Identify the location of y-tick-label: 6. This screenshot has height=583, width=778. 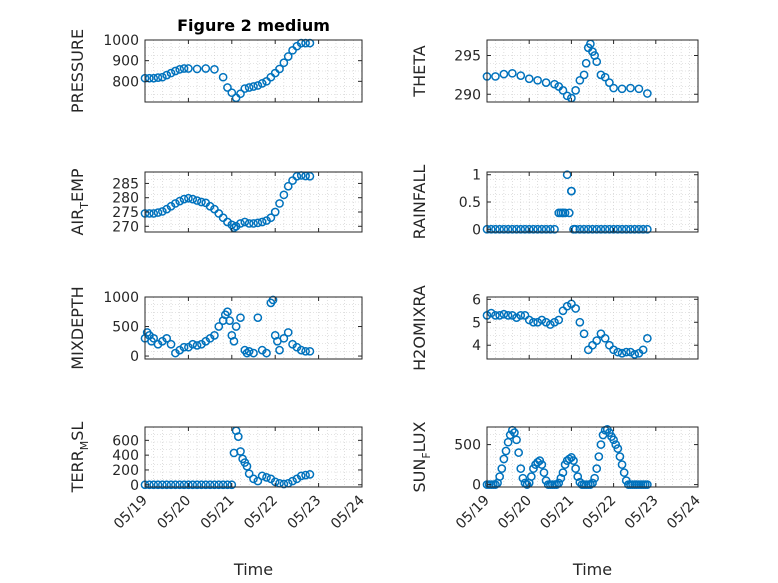
(476, 300).